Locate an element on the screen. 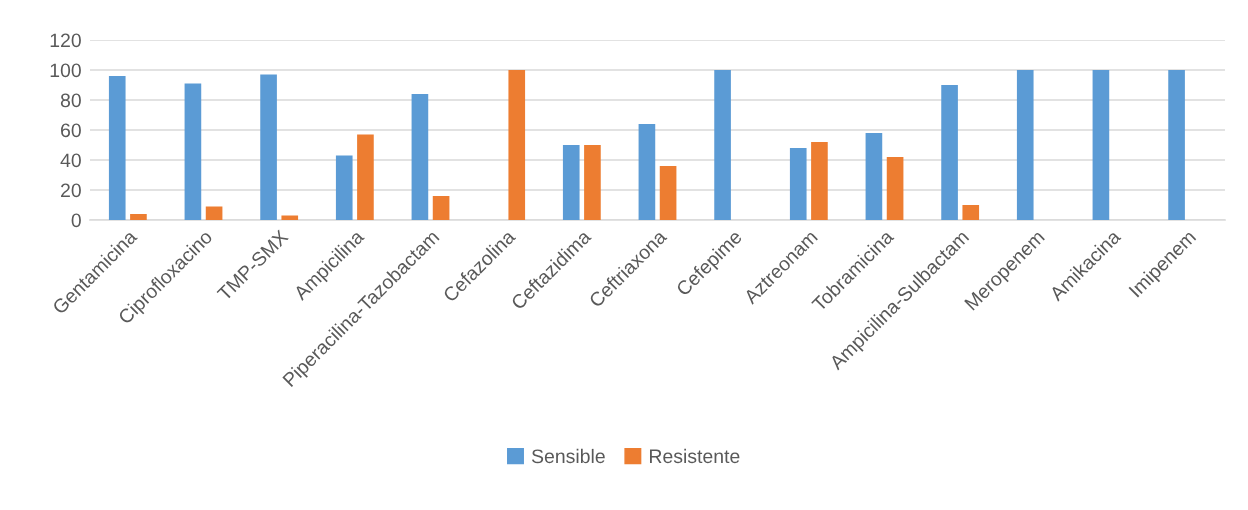 The width and height of the screenshot is (1248, 510). legend-label: Sensible is located at coordinates (568, 456).